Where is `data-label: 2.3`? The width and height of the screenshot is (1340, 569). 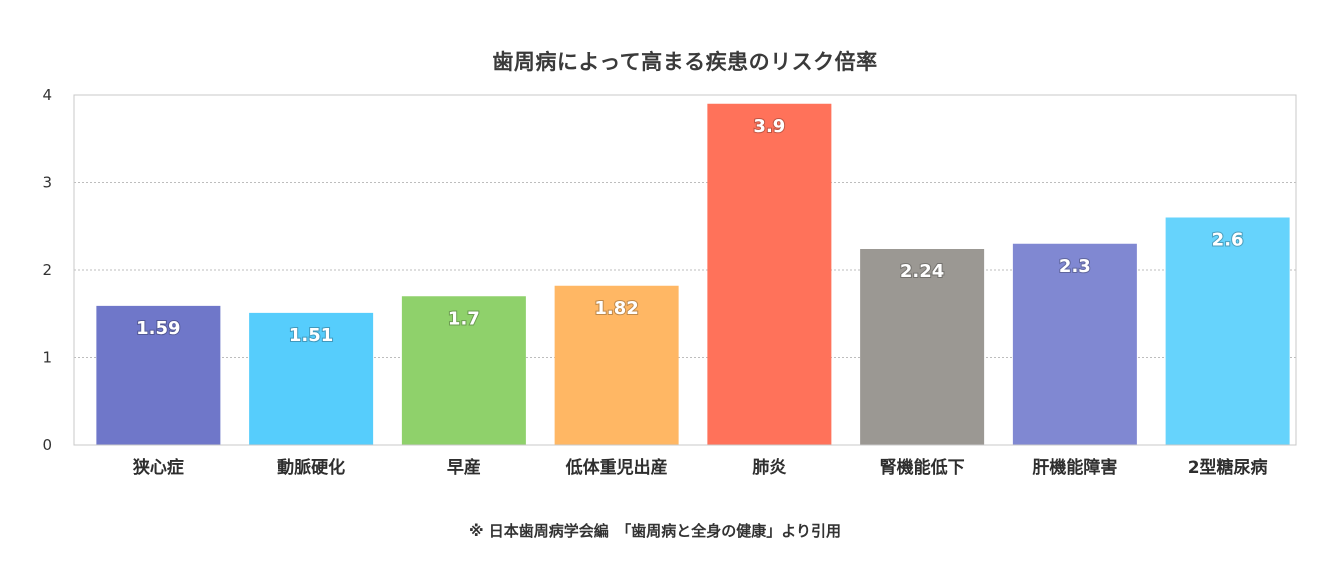 data-label: 2.3 is located at coordinates (1075, 266).